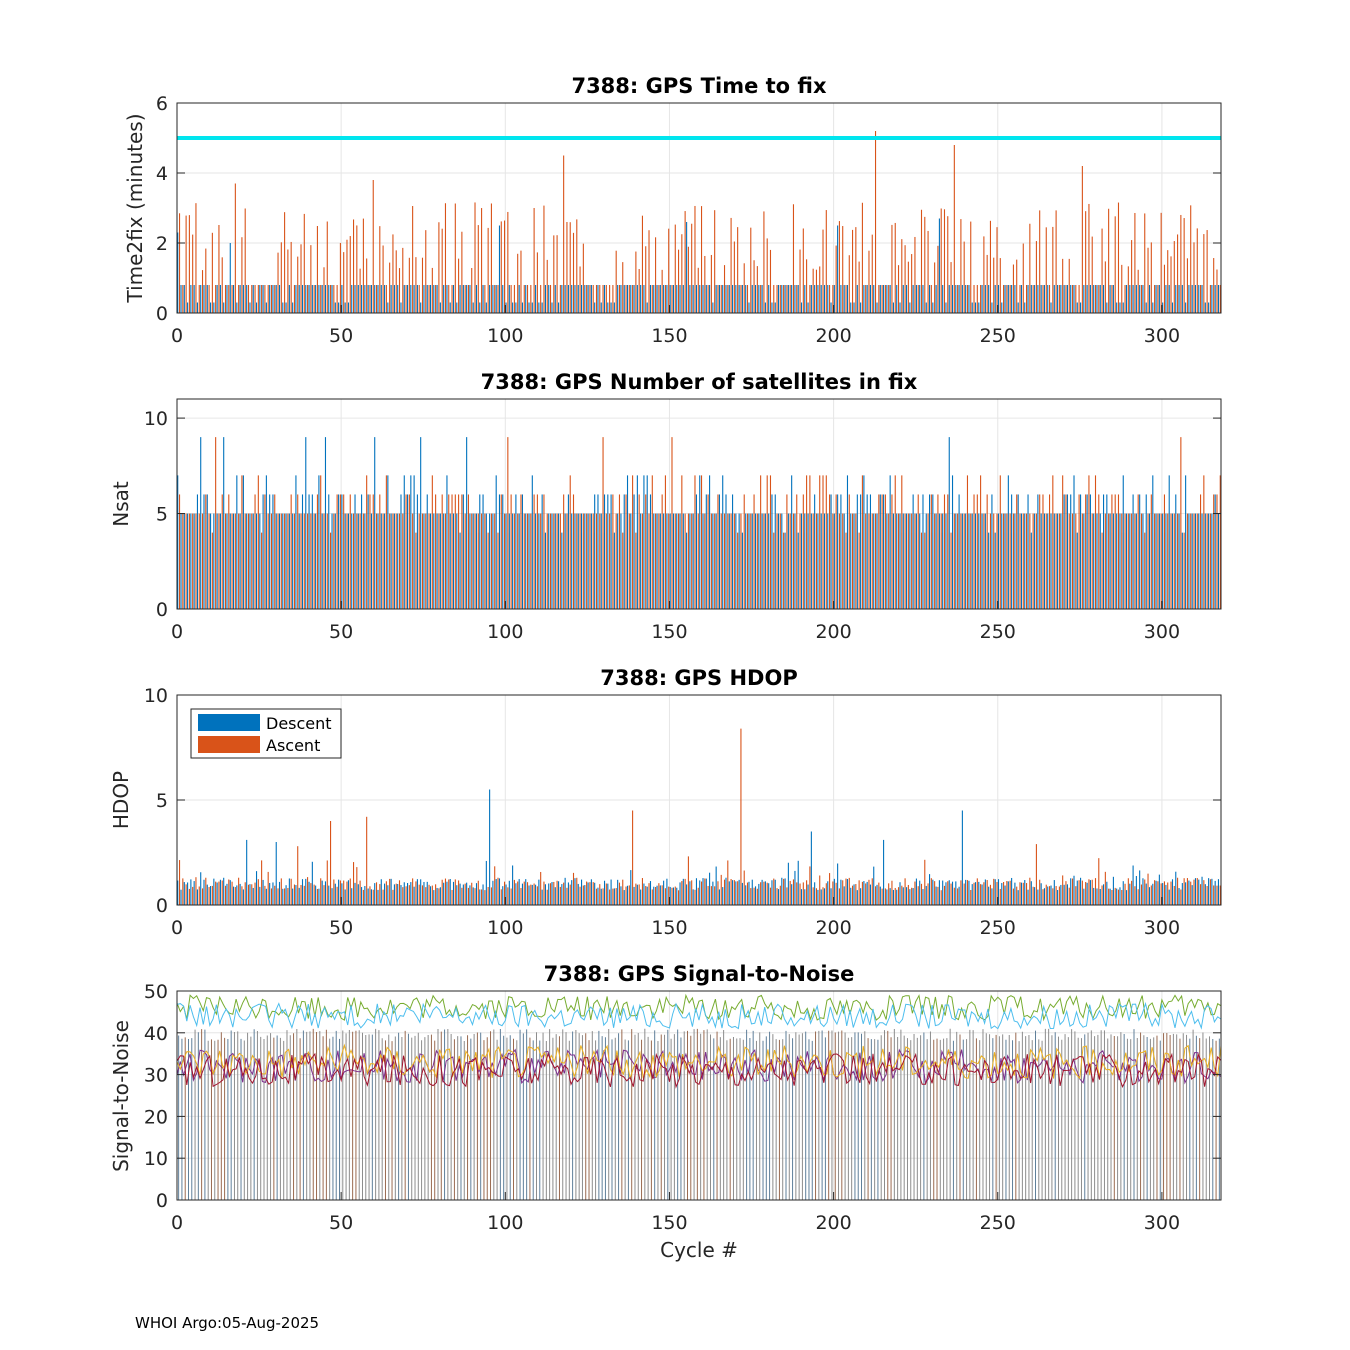  I want to click on snr-line-median, so click(699, 1061).